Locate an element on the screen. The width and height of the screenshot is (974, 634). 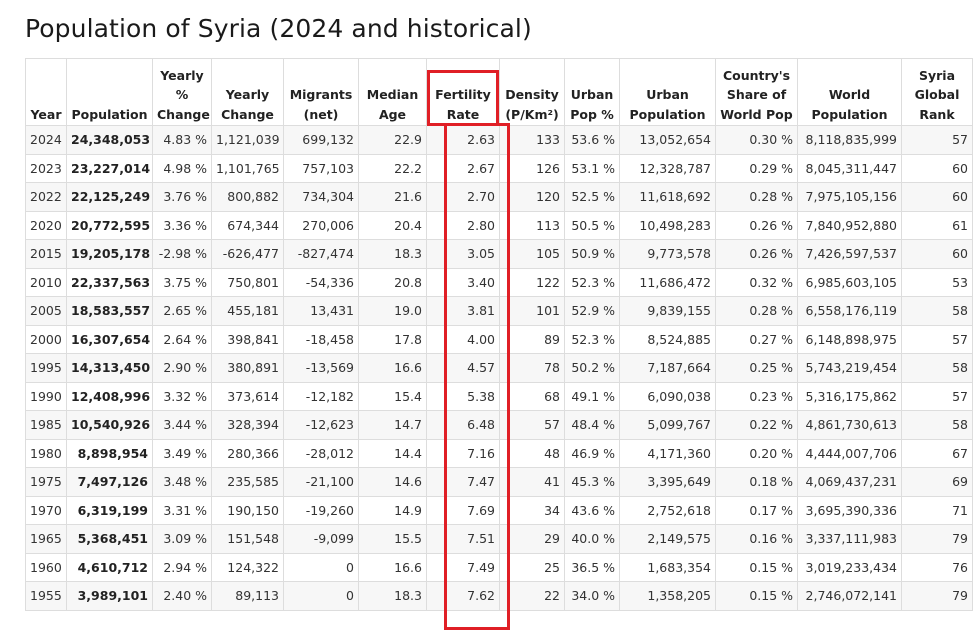
cell-migrants-net: -54,336 is located at coordinates (321, 282).